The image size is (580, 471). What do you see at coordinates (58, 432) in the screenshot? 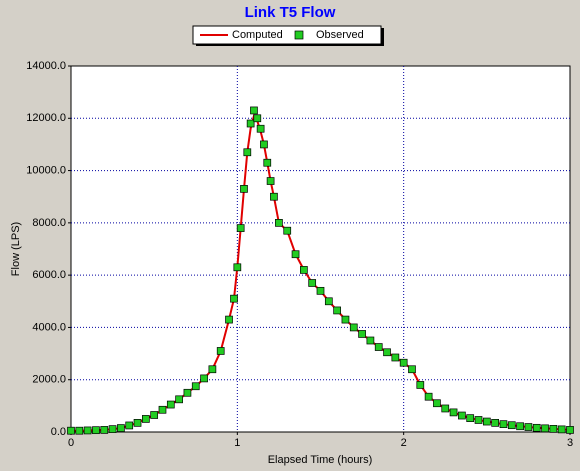
I see `y-tick-label: 0.0` at bounding box center [58, 432].